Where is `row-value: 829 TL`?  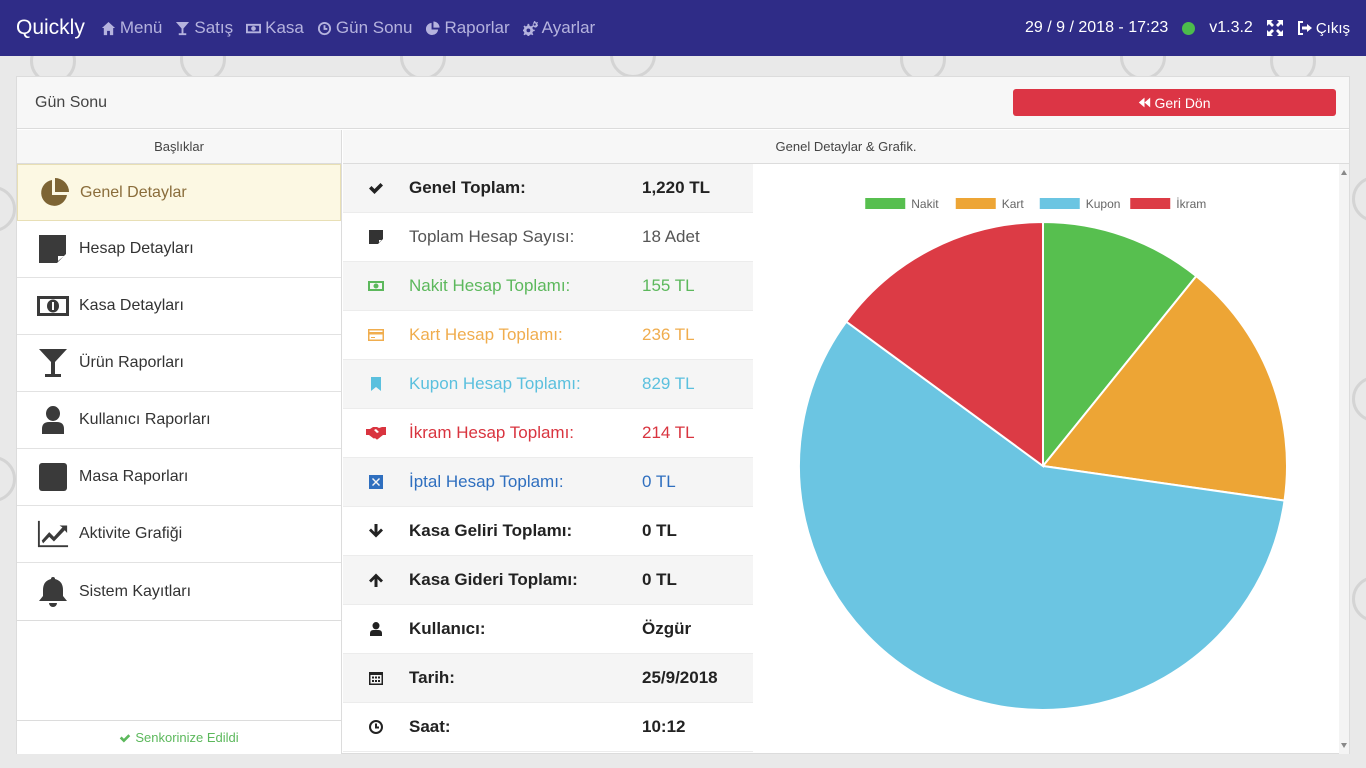 row-value: 829 TL is located at coordinates (668, 383).